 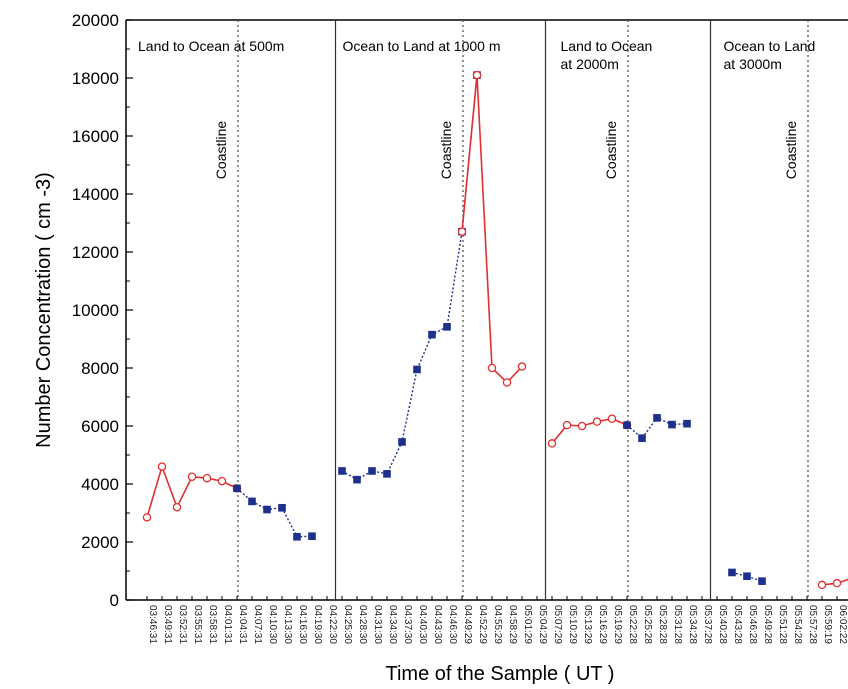 What do you see at coordinates (752, 624) in the screenshot?
I see `x-tick-label: 05:46:28` at bounding box center [752, 624].